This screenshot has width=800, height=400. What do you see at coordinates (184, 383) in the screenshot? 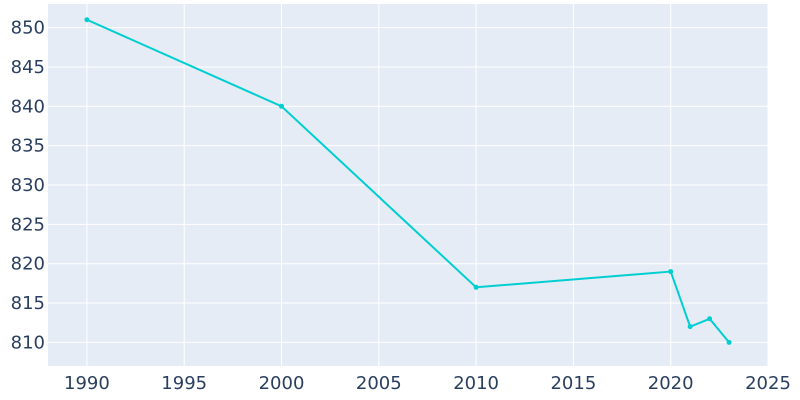
I see `x-tick-label: 1995` at bounding box center [184, 383].